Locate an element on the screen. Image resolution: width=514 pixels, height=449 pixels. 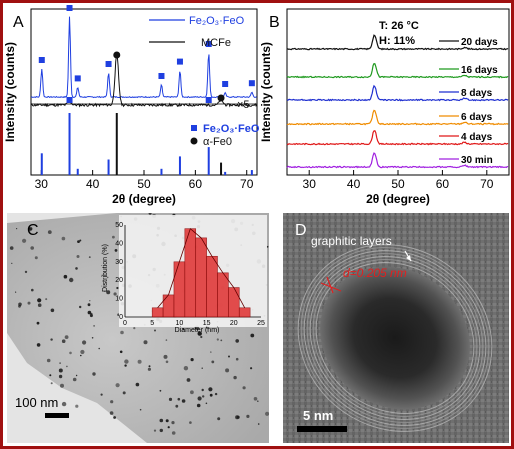
arrow-head-icon is located at coordinates (408, 258).